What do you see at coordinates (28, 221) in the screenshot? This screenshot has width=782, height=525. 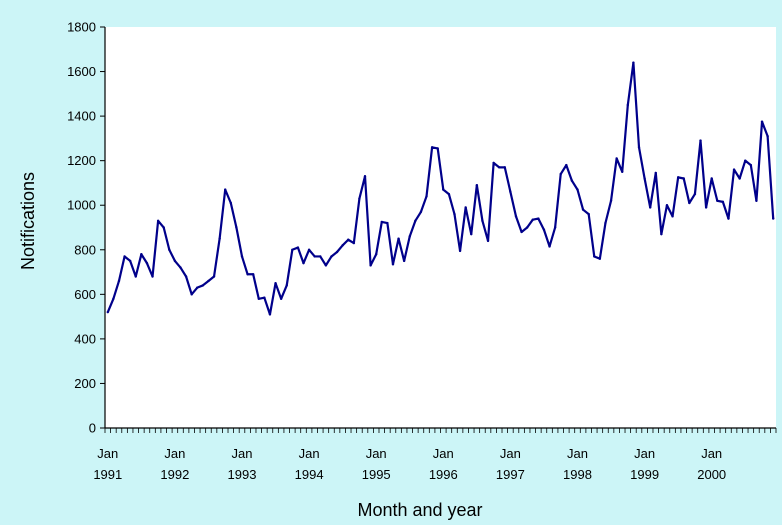 I see `y-axis-title: Notifications` at bounding box center [28, 221].